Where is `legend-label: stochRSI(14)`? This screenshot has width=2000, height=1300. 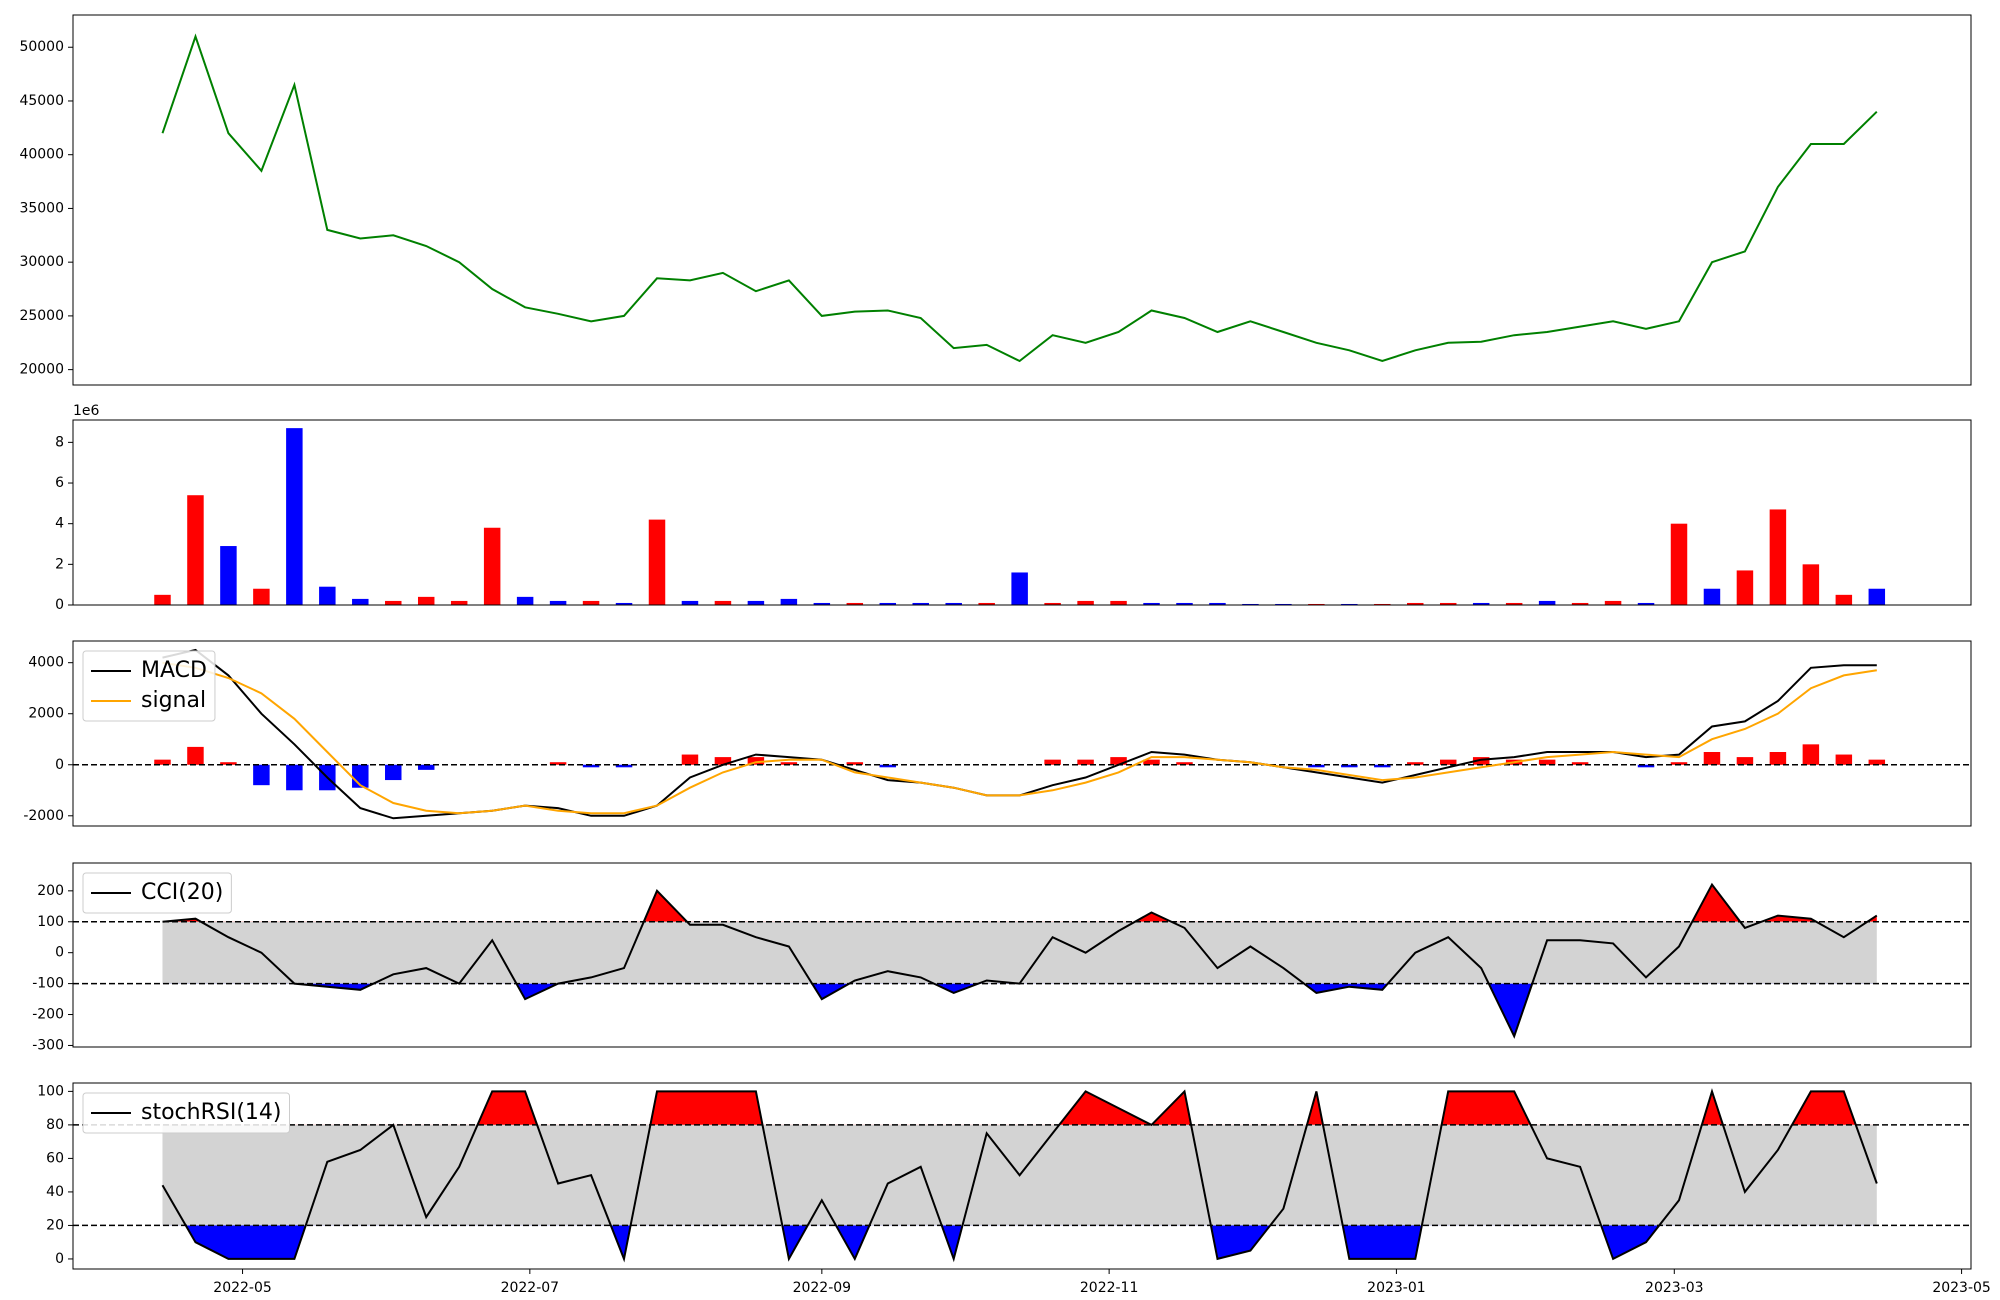 legend-label: stochRSI(14) is located at coordinates (211, 1112).